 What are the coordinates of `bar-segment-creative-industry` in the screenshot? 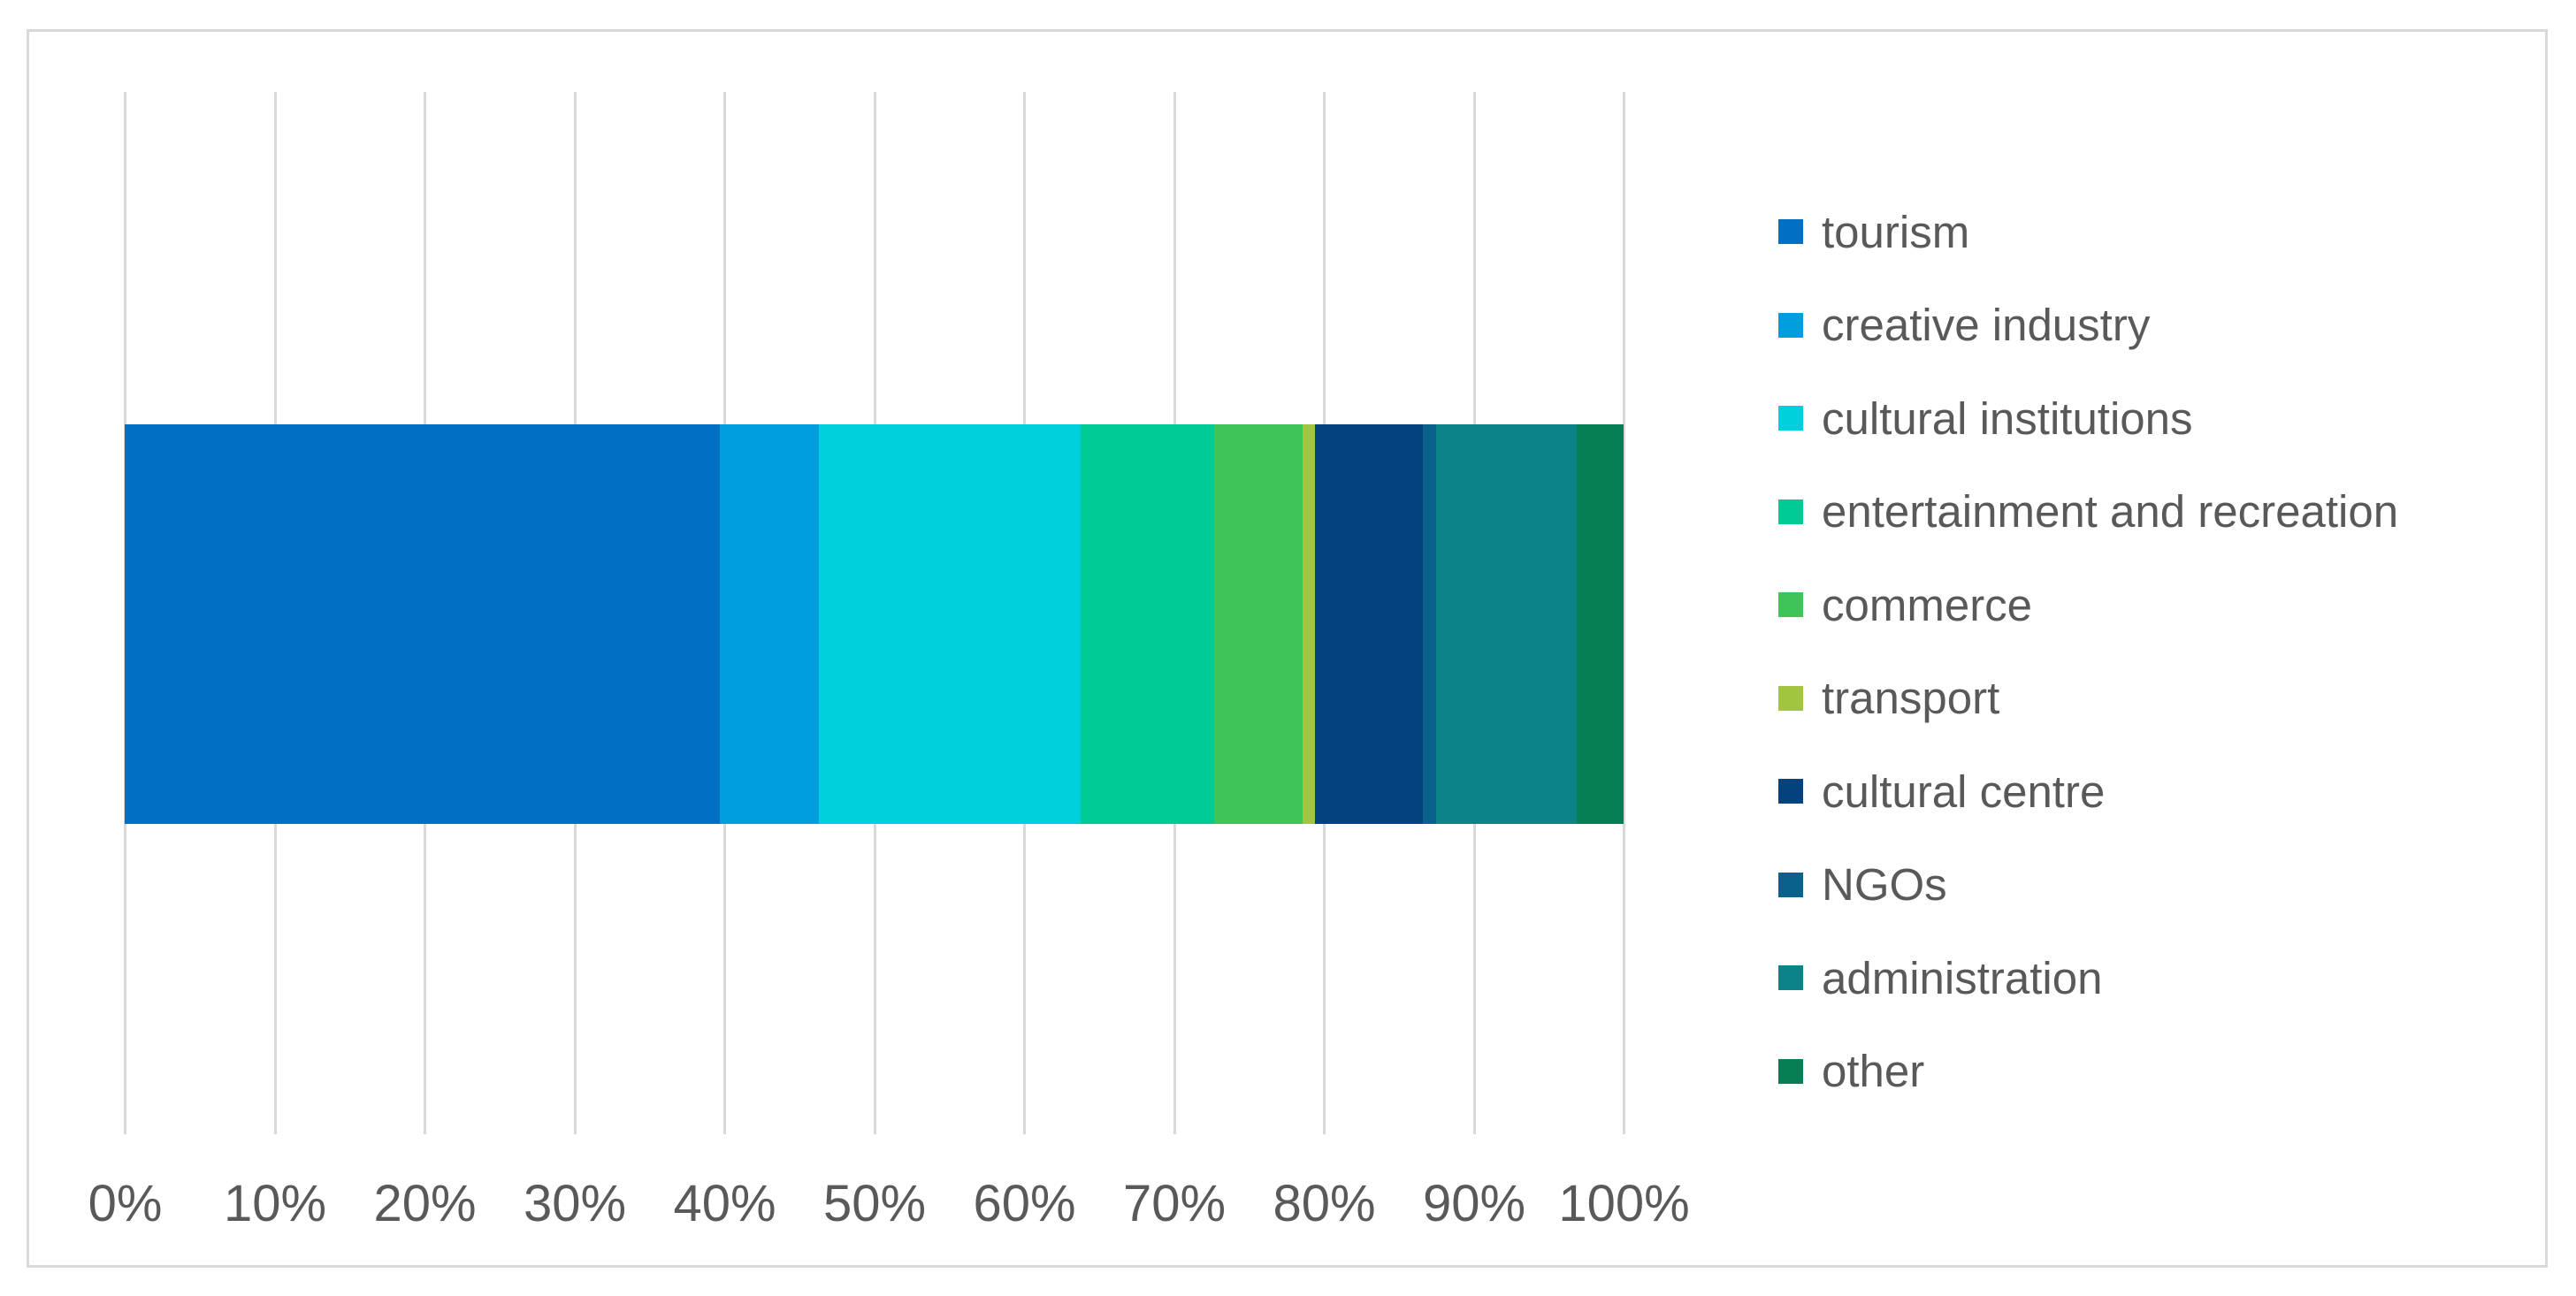 It's located at (769, 624).